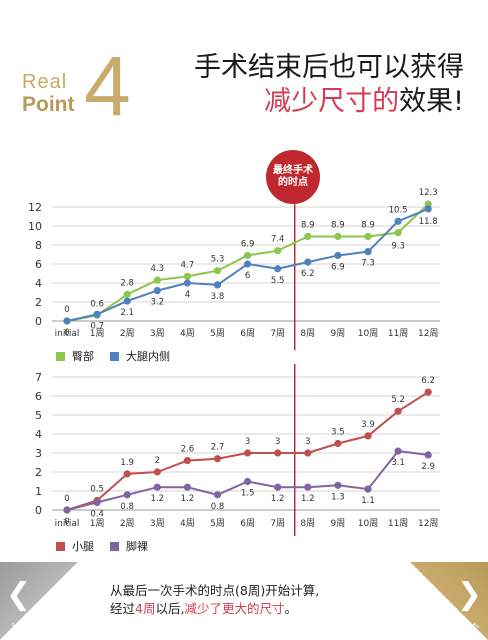 This screenshot has width=488, height=640. What do you see at coordinates (248, 494) in the screenshot?
I see `data-label: 1.5` at bounding box center [248, 494].